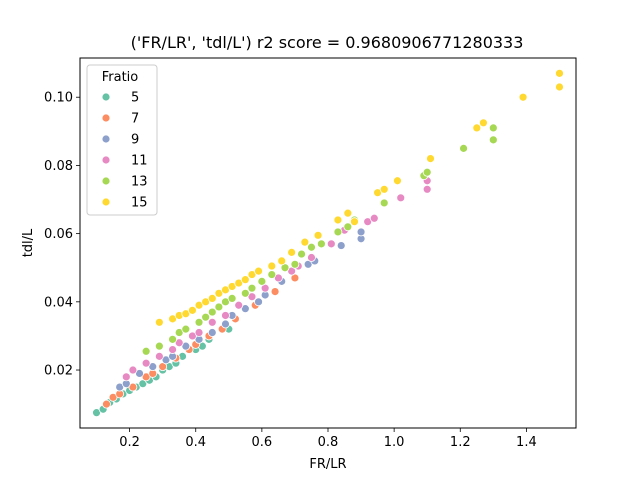 Image resolution: width=640 pixels, height=480 pixels. What do you see at coordinates (328, 442) in the screenshot?
I see `x-tick-label: 0.8` at bounding box center [328, 442].